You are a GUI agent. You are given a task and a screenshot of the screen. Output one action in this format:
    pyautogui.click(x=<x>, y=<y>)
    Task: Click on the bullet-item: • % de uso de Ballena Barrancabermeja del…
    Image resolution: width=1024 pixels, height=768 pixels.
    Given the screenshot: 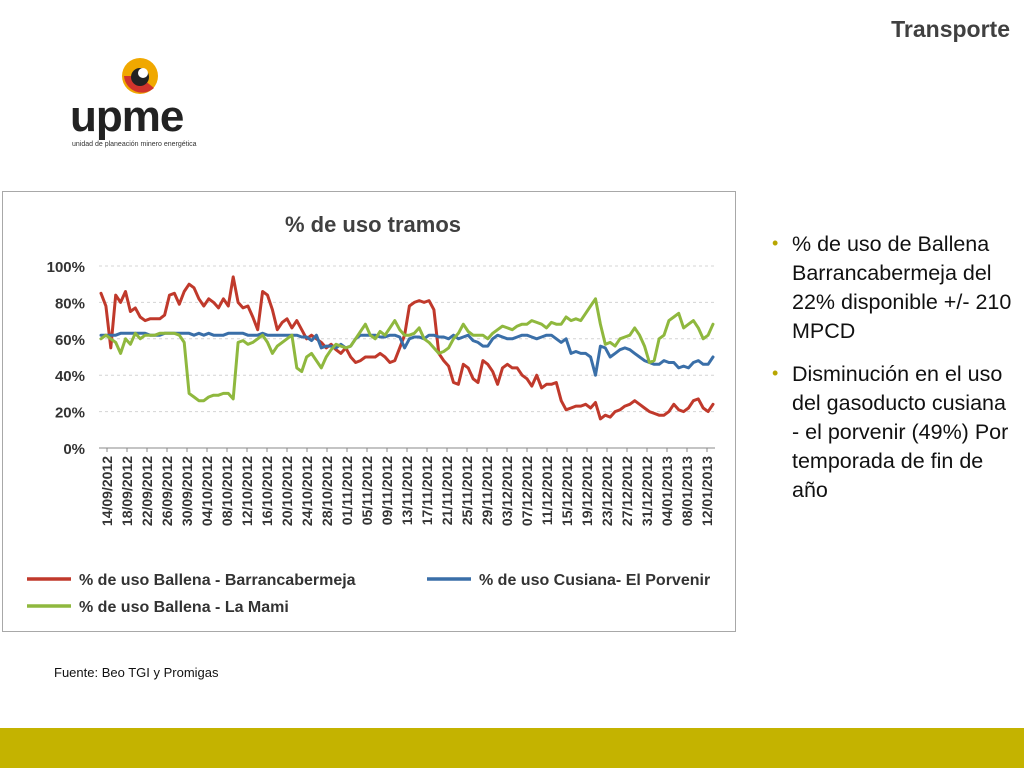 What is the action you would take?
    pyautogui.click(x=892, y=288)
    